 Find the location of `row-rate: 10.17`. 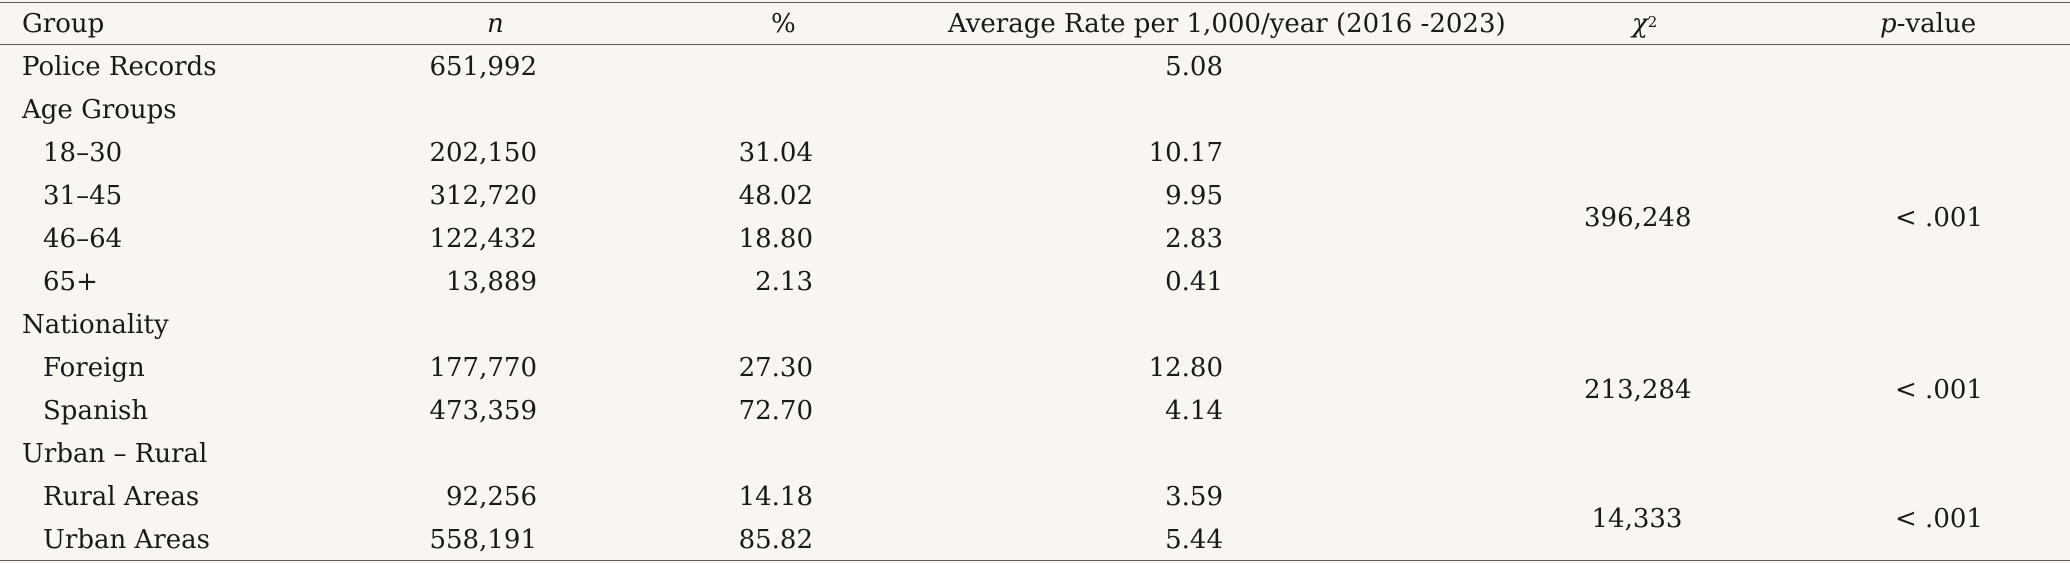

row-rate: 10.17 is located at coordinates (1185, 153).